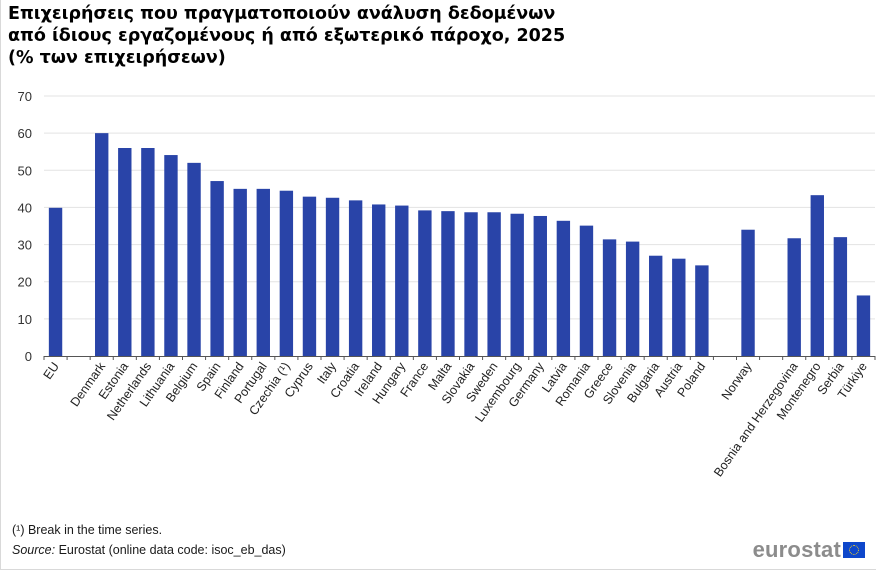 The image size is (877, 571). I want to click on source-label: Source:, so click(34, 550).